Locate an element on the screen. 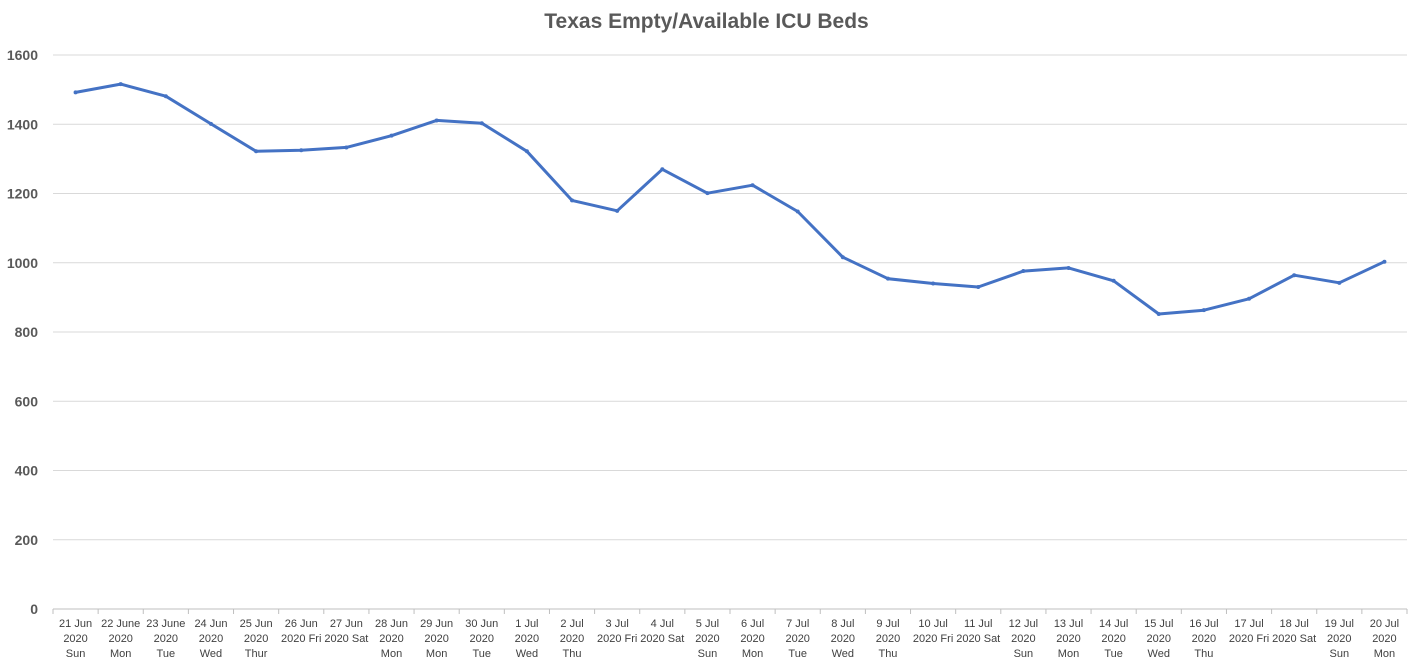 This screenshot has height=670, width=1413. x-tick-label: 29 Jun 2020 Mon is located at coordinates (436, 639).